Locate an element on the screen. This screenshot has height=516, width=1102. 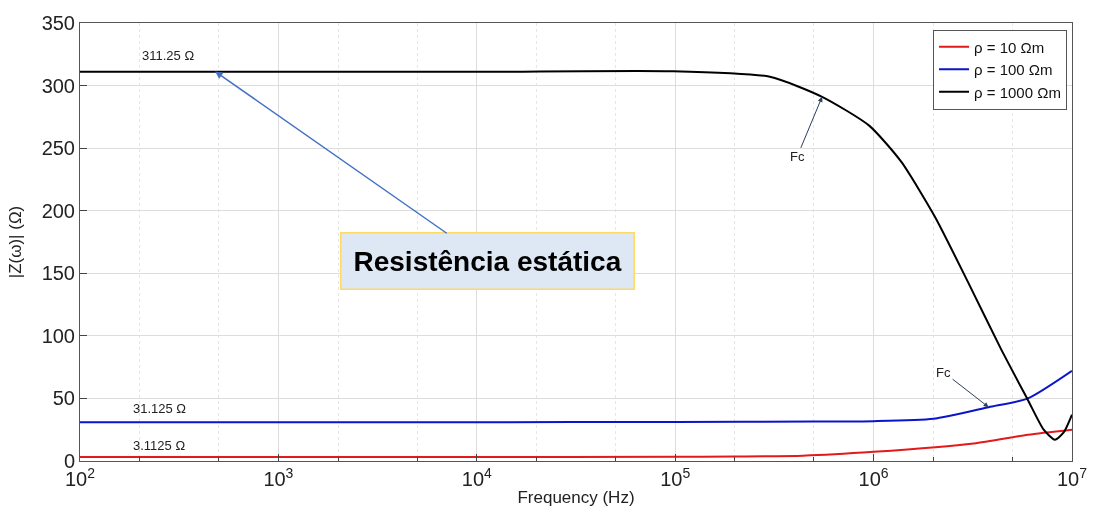
x-tick-label: 10$^{7}$ is located at coordinates (1072, 477).